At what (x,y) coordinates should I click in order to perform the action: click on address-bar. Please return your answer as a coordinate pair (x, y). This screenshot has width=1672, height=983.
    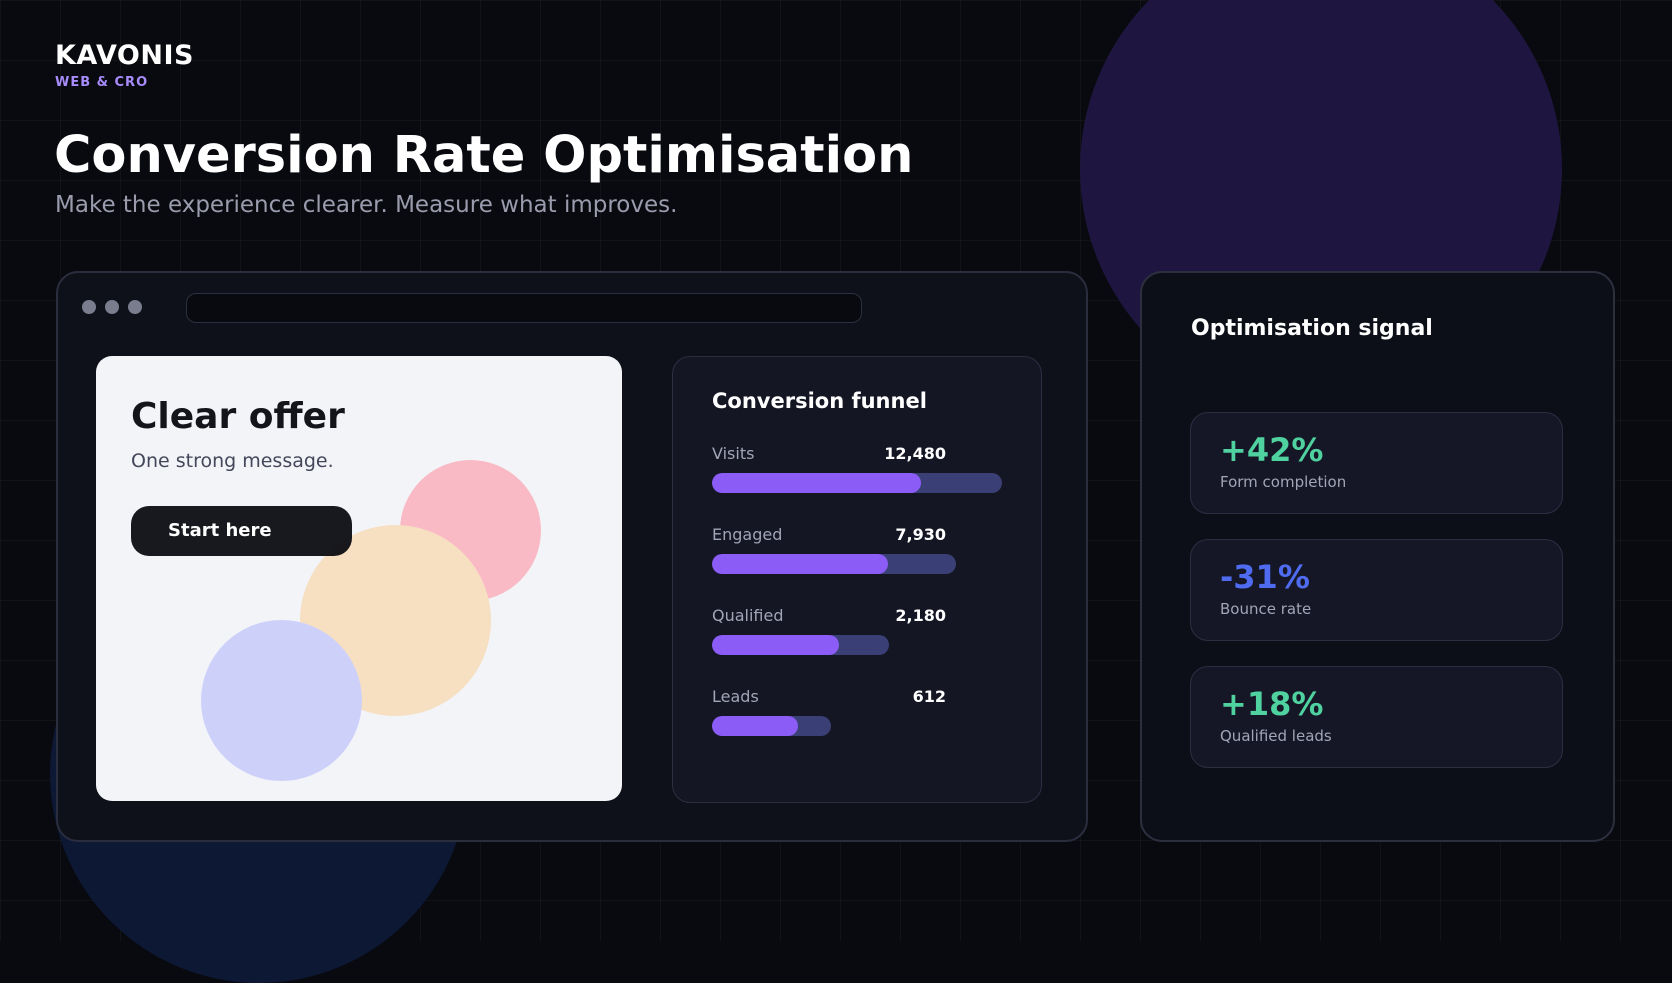
    Looking at the image, I should click on (524, 308).